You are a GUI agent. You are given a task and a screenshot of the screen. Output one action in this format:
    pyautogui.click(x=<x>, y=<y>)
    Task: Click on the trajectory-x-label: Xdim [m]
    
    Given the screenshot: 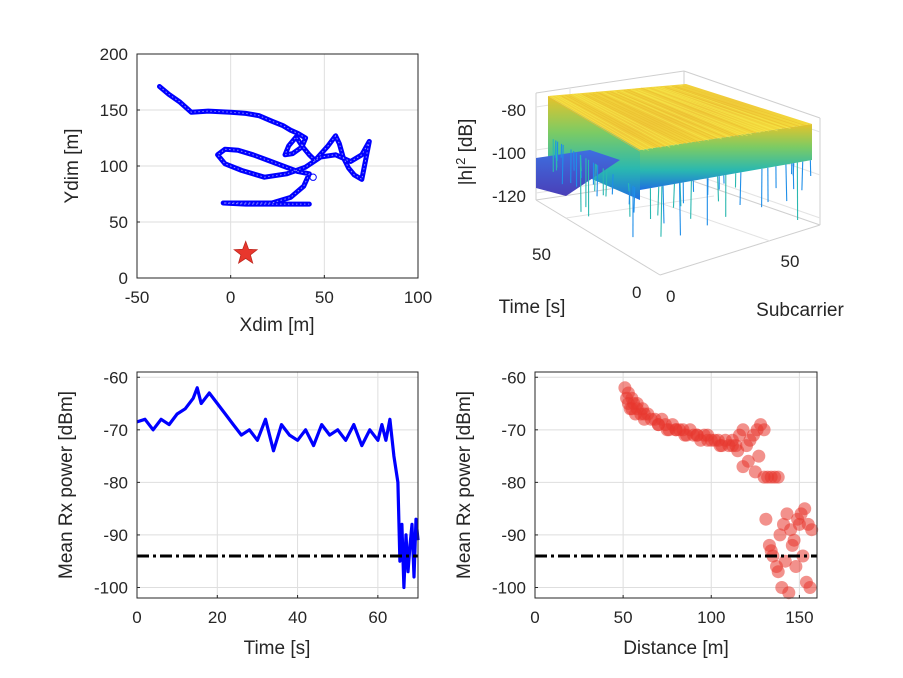 What is the action you would take?
    pyautogui.click(x=277, y=325)
    